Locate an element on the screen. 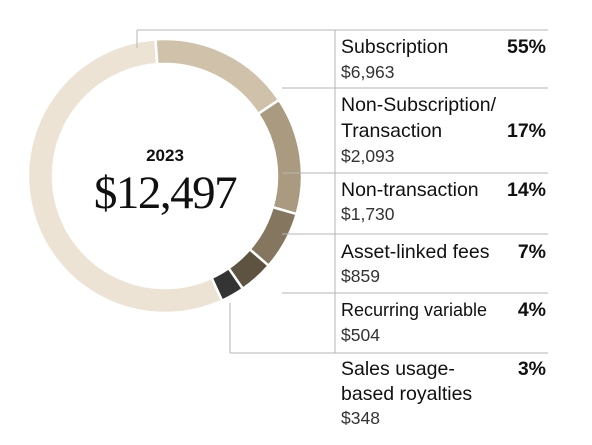 Image resolution: width=592 pixels, height=445 pixels. legend-item-6: Sales usage-based royalties 3% $348 is located at coordinates (443, 393).